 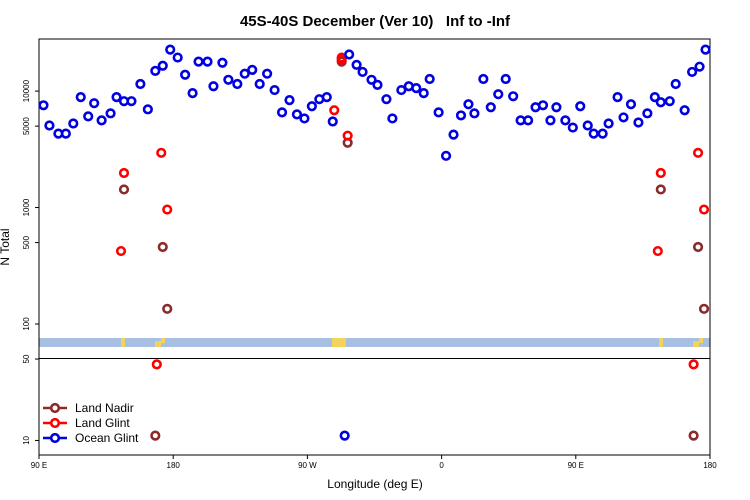 What do you see at coordinates (26, 126) in the screenshot?
I see `y-tick-label: 5000` at bounding box center [26, 126].